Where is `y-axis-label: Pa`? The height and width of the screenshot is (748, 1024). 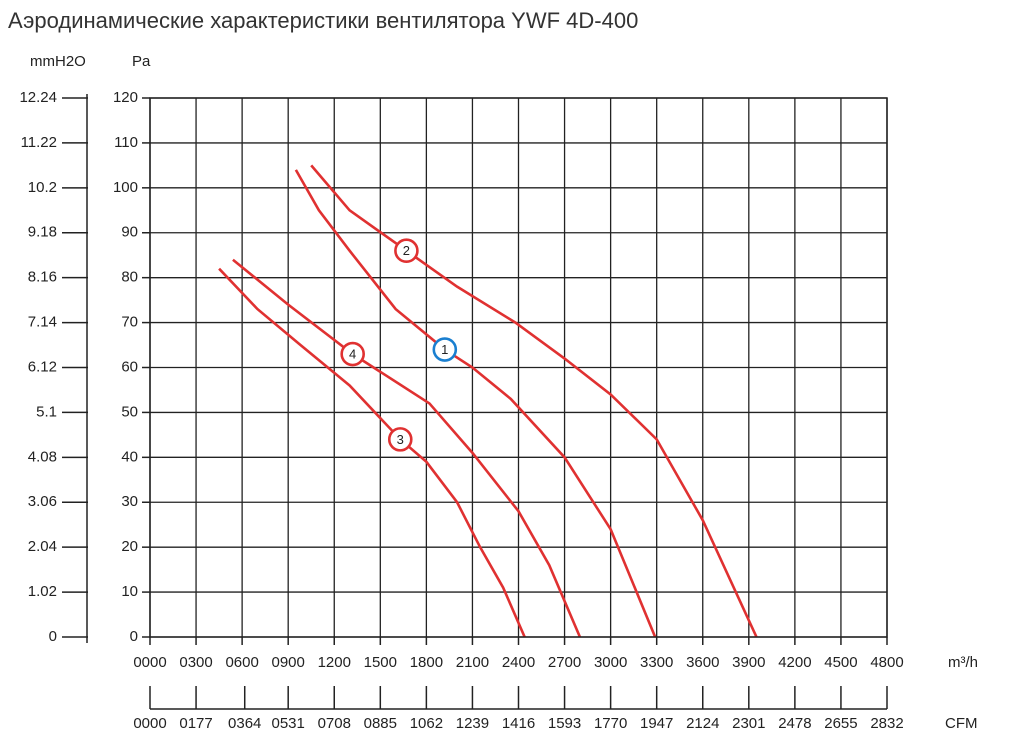 y-axis-label: Pa is located at coordinates (141, 61).